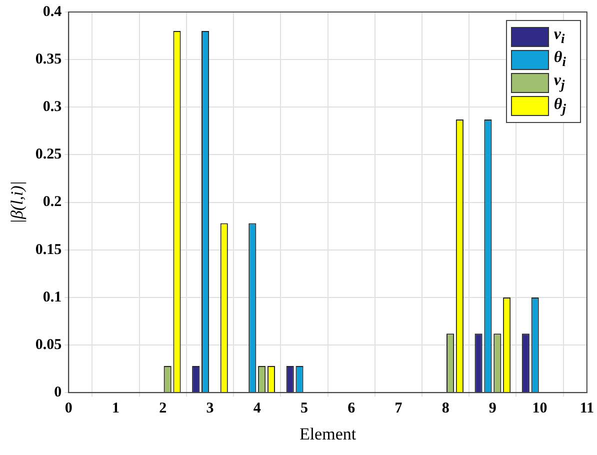 Image resolution: width=597 pixels, height=455 pixels. Describe the element at coordinates (327, 434) in the screenshot. I see `x-axis-title: Element` at that location.